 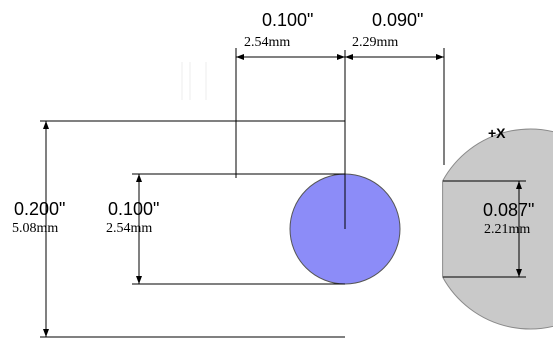 I want to click on top-arrow-left, so click(x=240, y=57).